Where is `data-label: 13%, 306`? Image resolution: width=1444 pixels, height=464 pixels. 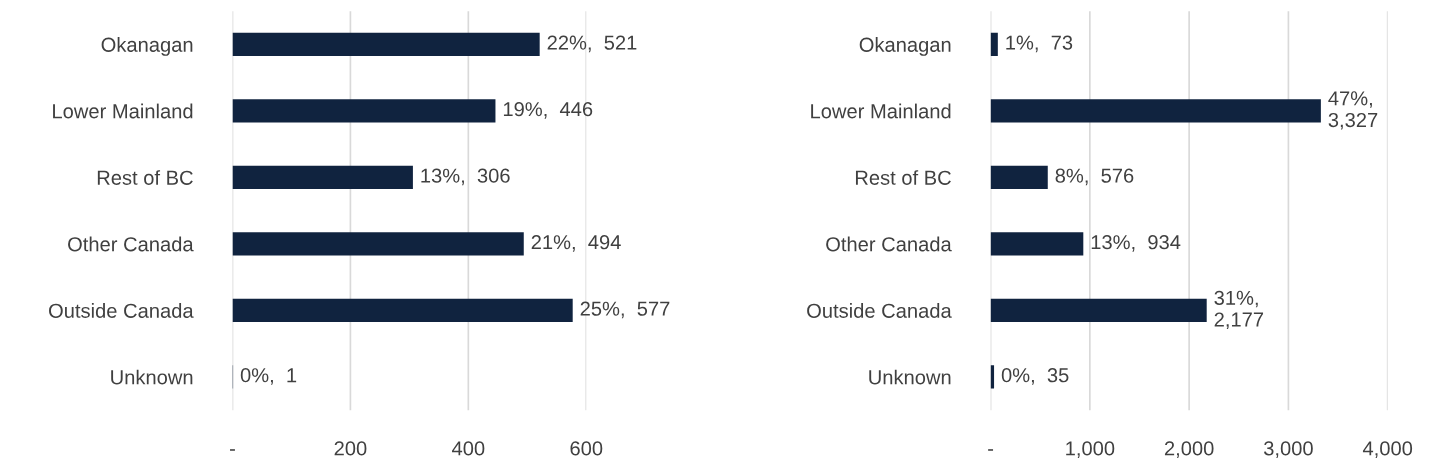 data-label: 13%, 306 is located at coordinates (465, 177).